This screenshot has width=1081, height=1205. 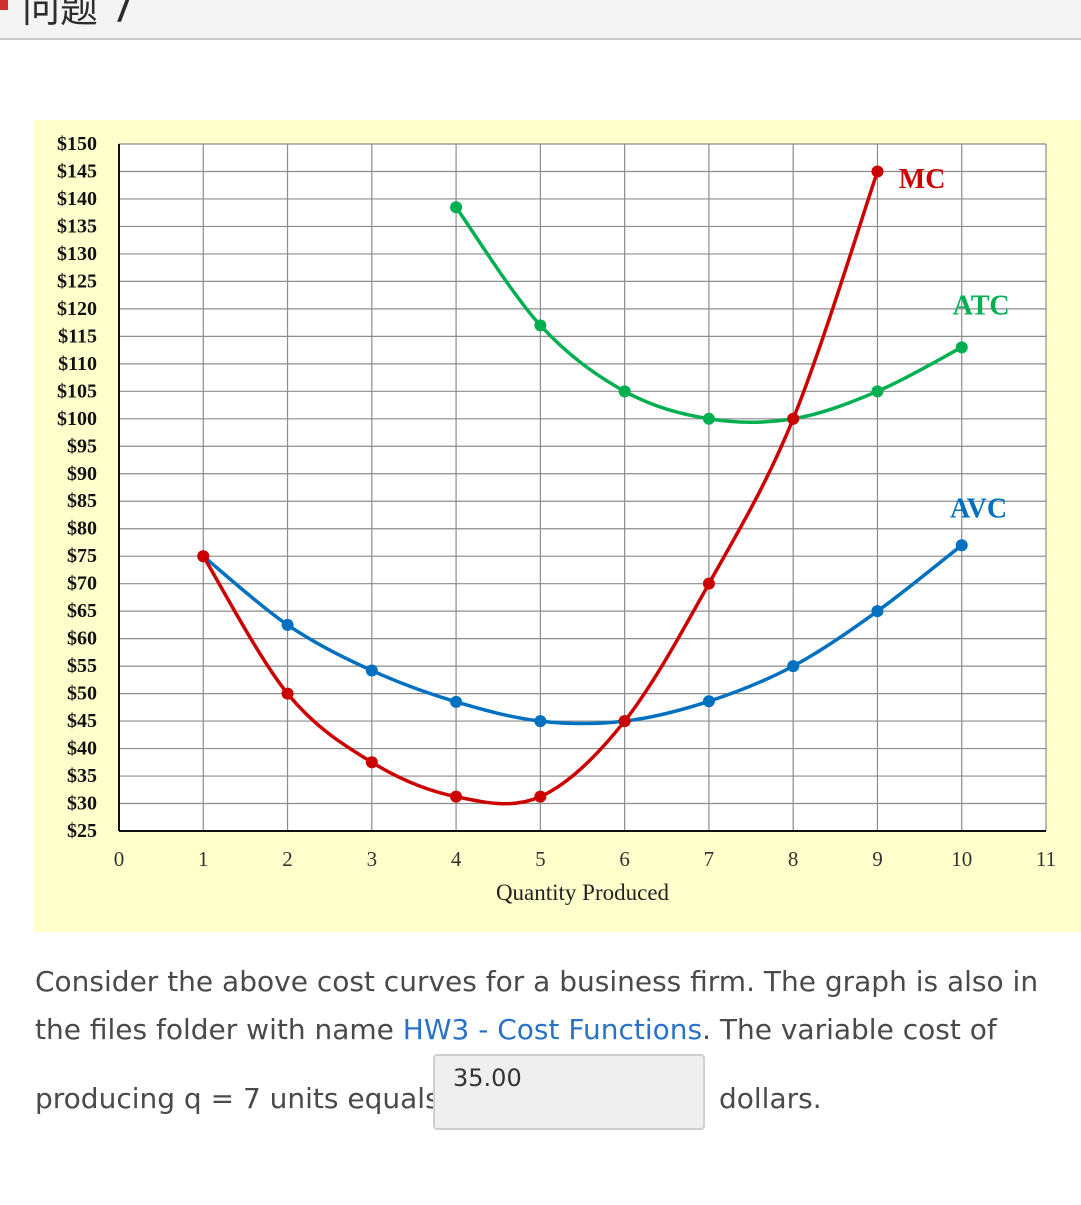 What do you see at coordinates (552, 1029) in the screenshot?
I see `files-link: HW3 - Cost Functions` at bounding box center [552, 1029].